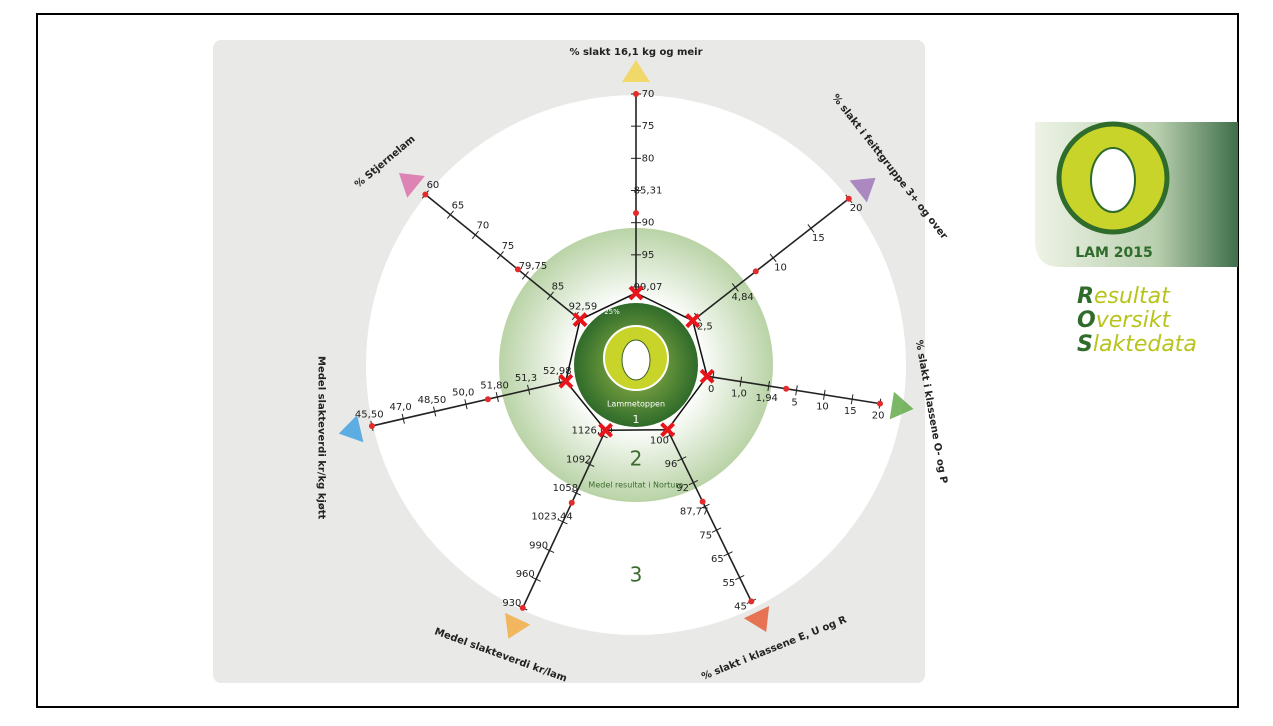 The width and height of the screenshot is (1273, 726). I want to click on zone-1-number: 1, so click(636, 419).